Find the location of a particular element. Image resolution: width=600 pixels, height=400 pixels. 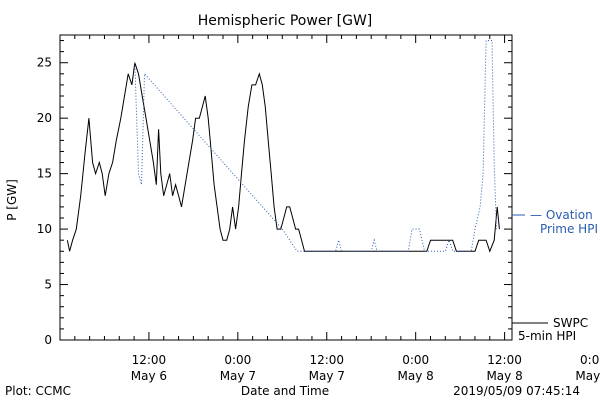

y-tick-label: 20 is located at coordinates (44, 118).